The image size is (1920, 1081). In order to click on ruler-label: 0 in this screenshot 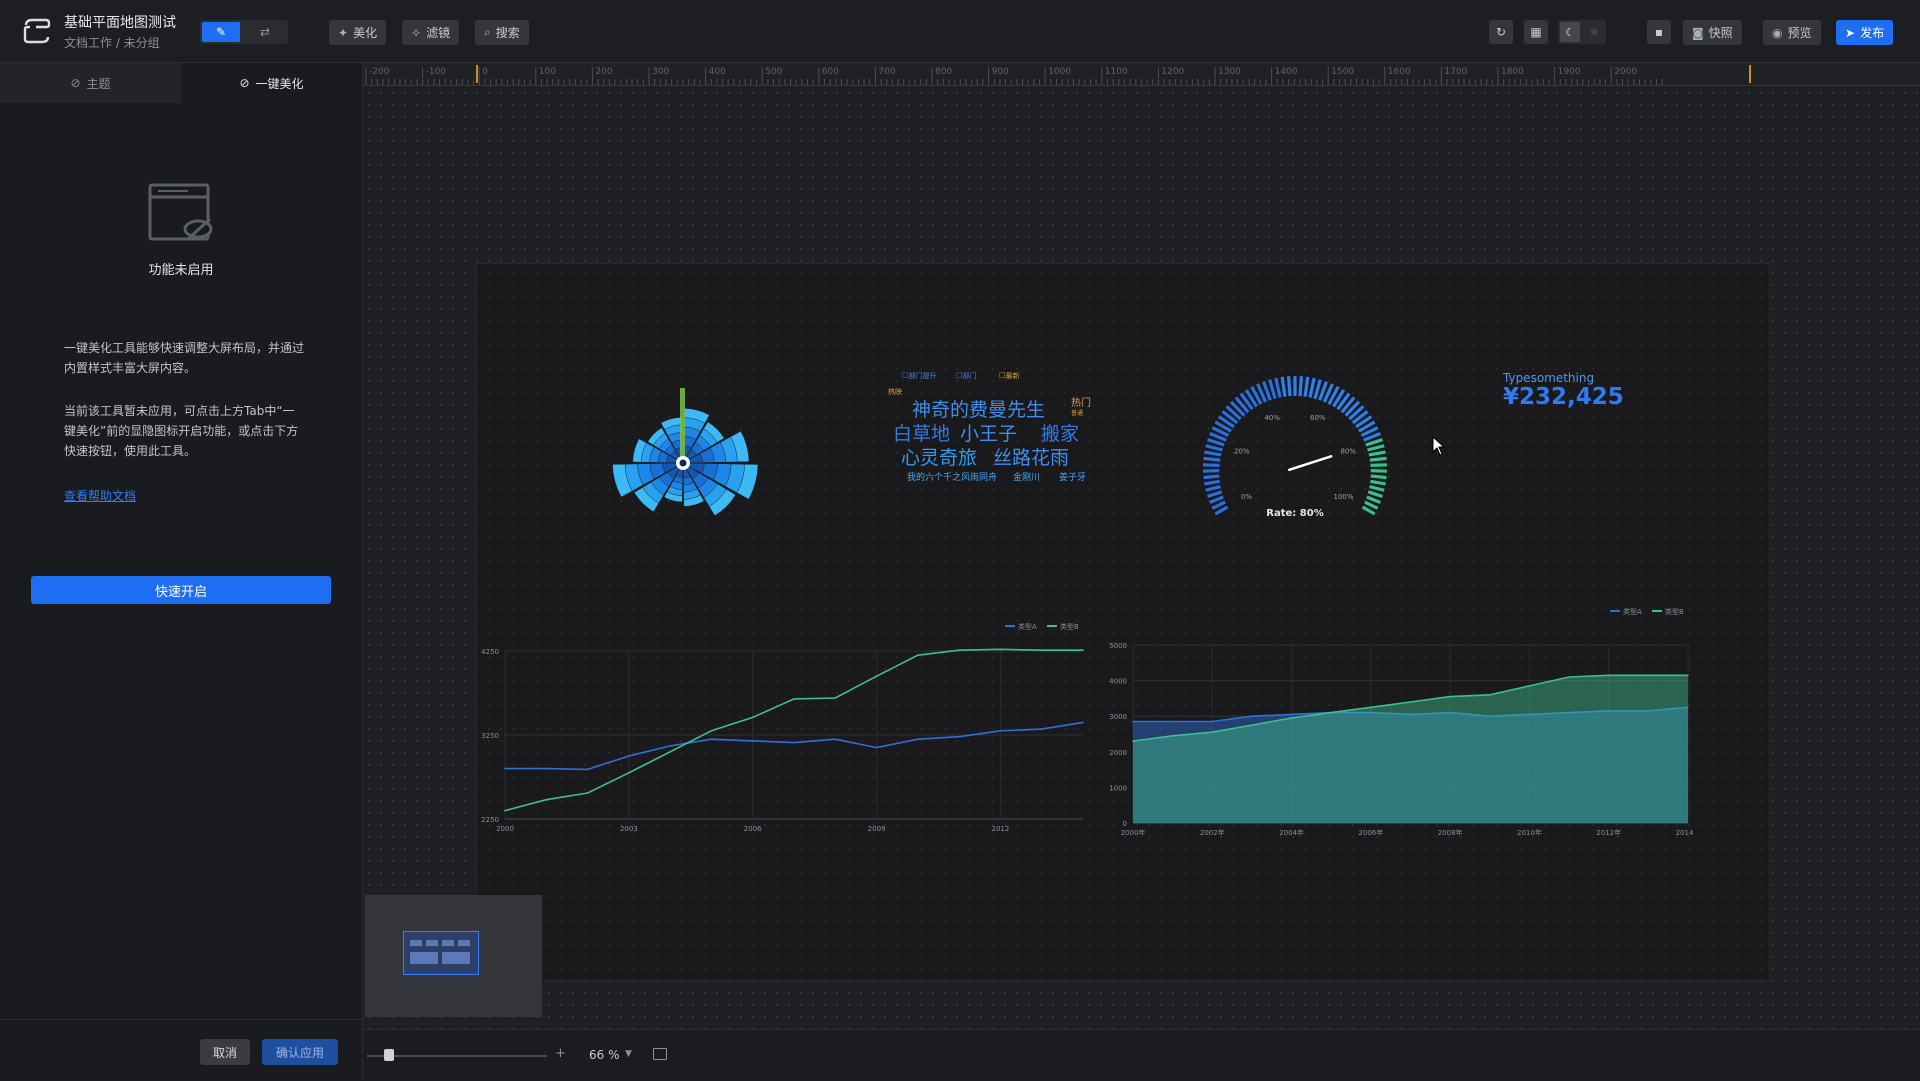, I will do `click(485, 72)`.